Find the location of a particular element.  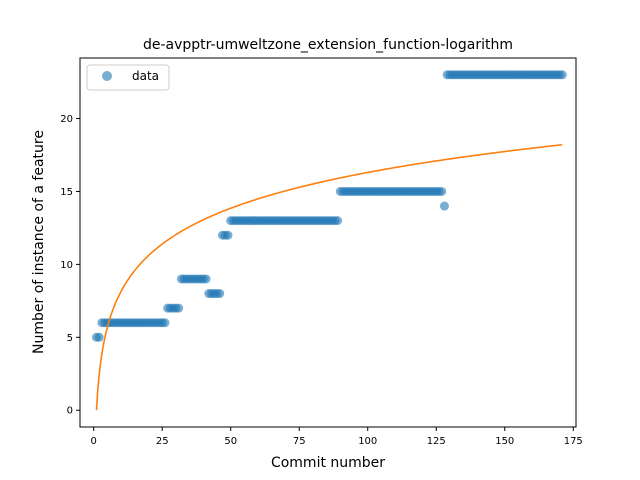

x-tick-label: 0 is located at coordinates (94, 441).